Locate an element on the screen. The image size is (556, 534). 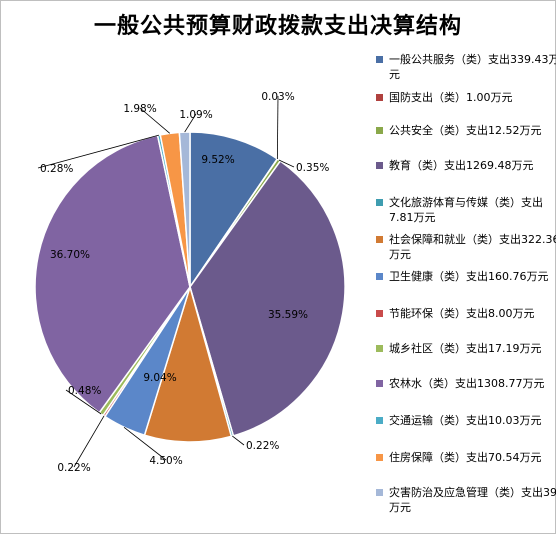
legend-label: 一般公共服务（类）支出339.43万元 is located at coordinates (472, 67).